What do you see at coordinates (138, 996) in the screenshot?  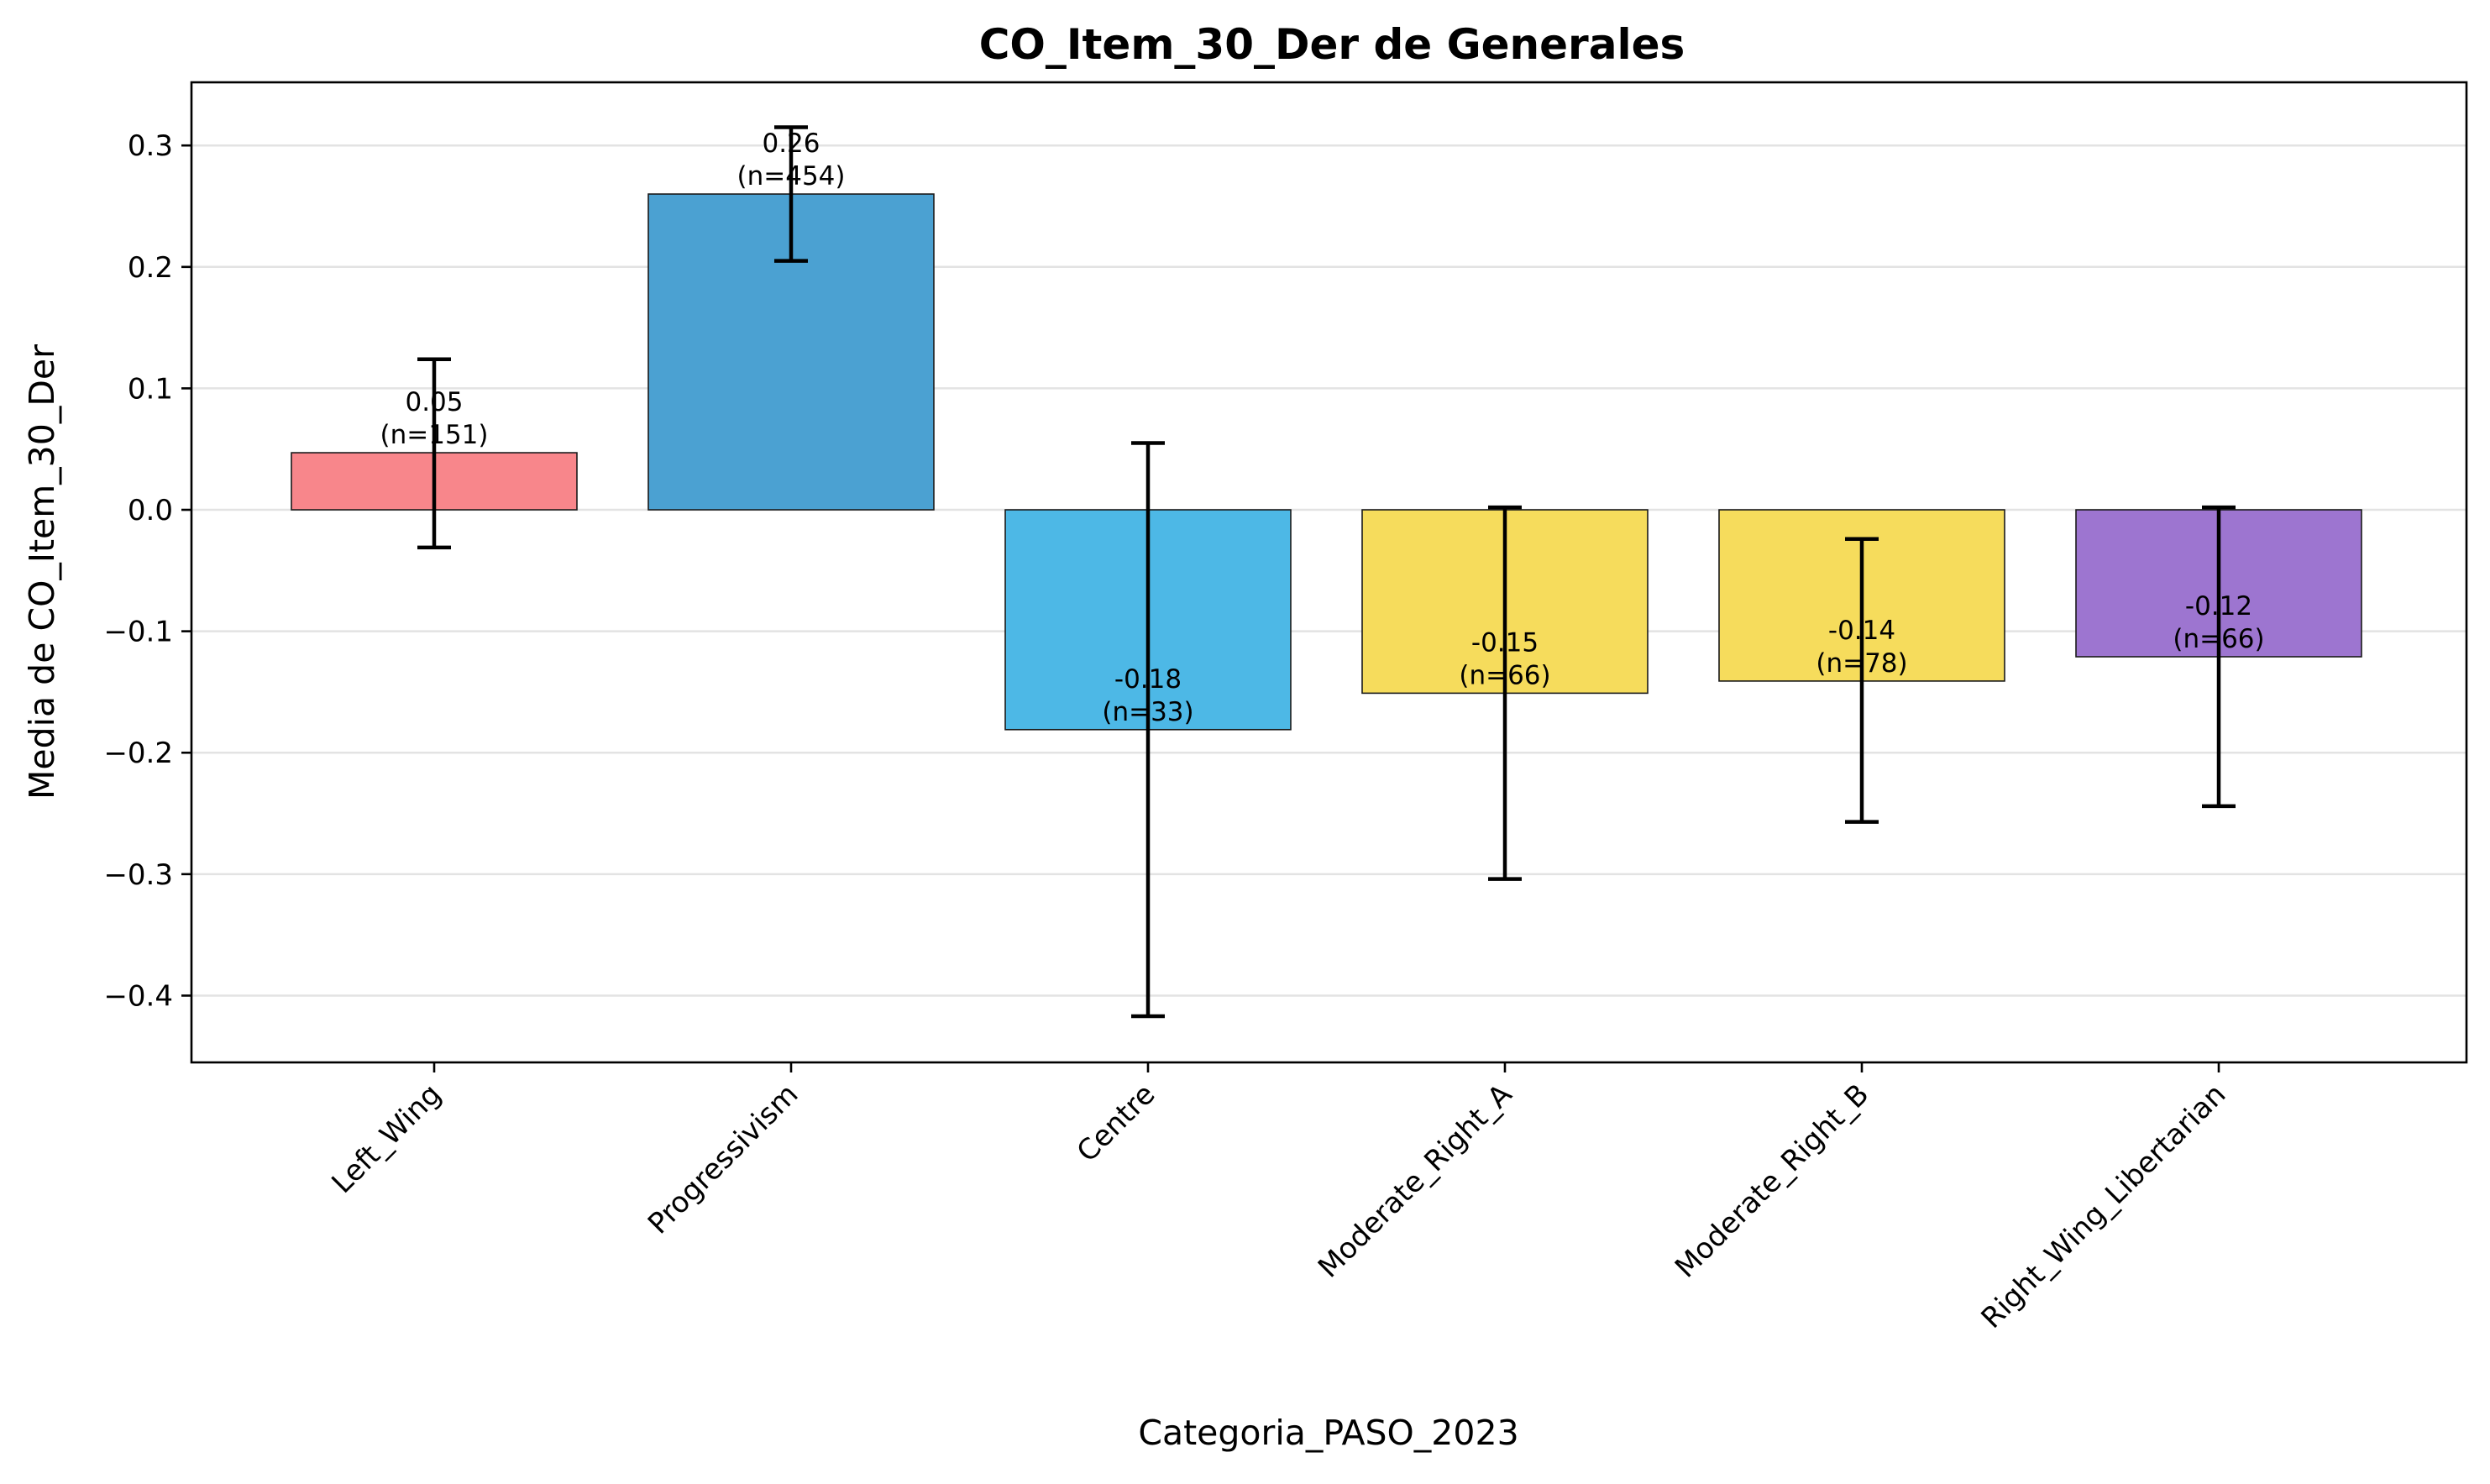 I see `y-tick-label: −0.4` at bounding box center [138, 996].